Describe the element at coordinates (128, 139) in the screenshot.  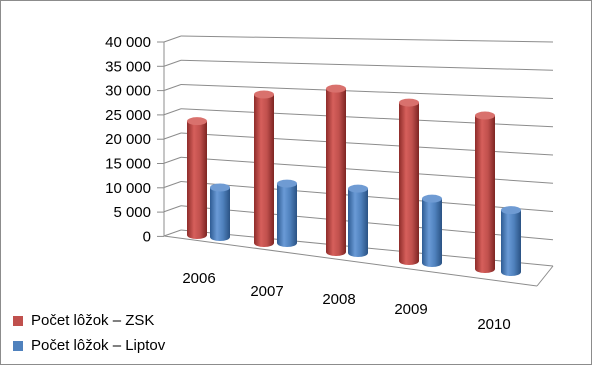
I see `y-tick-label: 20 000` at that location.